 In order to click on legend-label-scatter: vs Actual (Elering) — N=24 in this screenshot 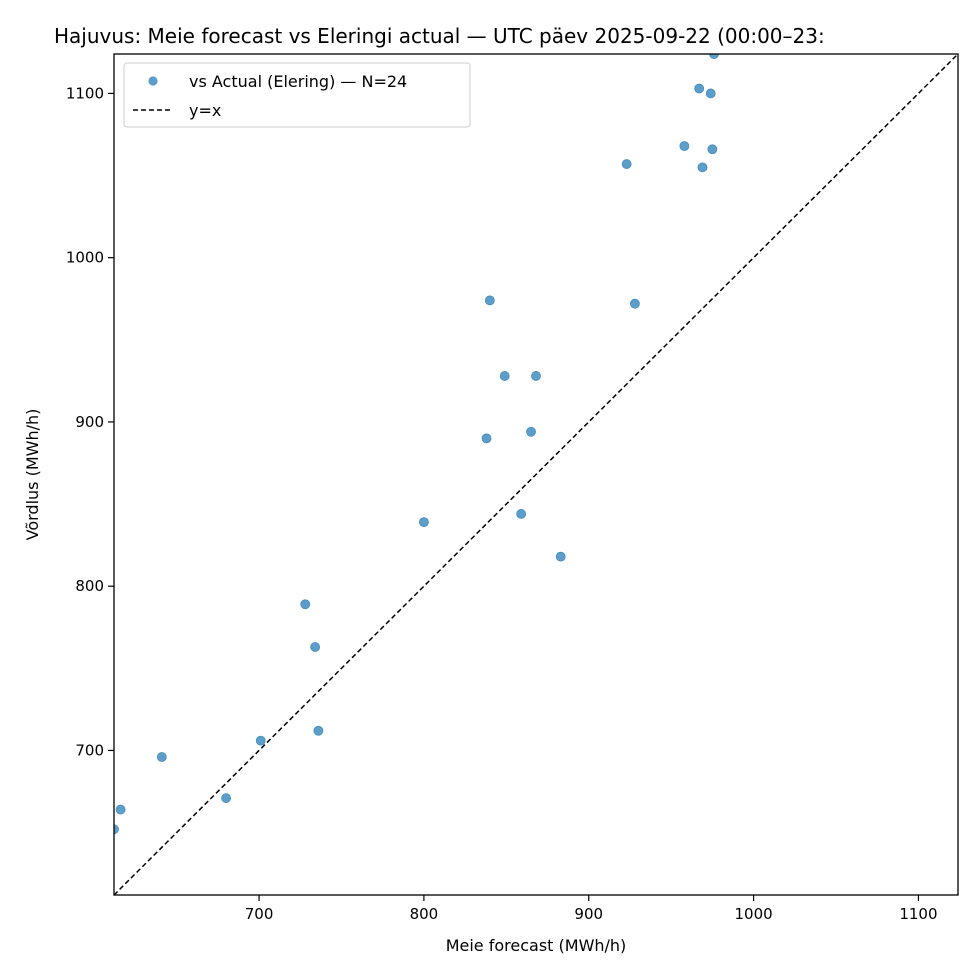, I will do `click(298, 81)`.